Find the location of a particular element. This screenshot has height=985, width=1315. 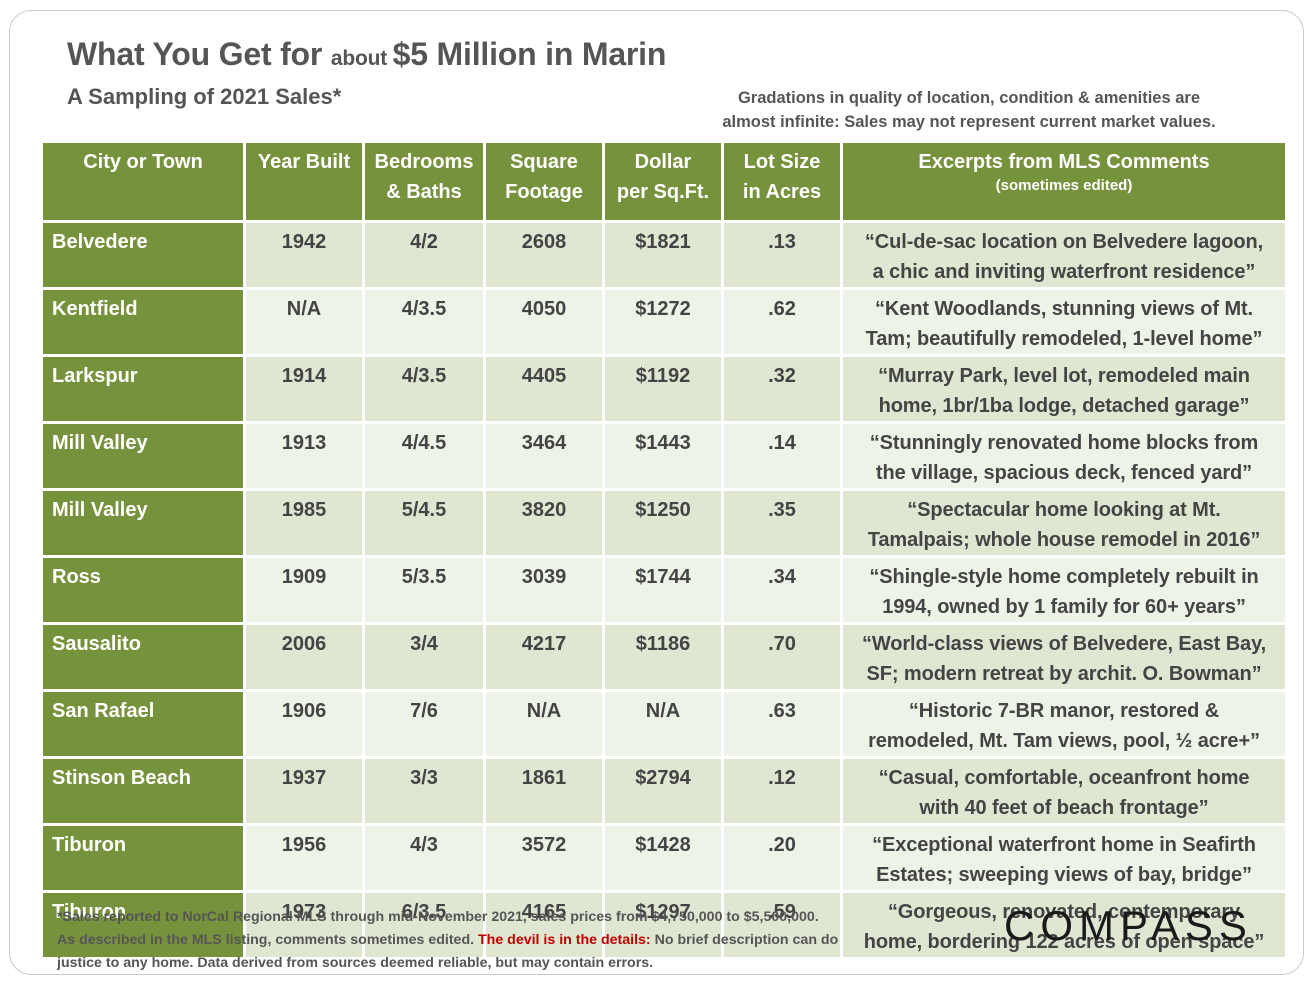

cell-dollar: $1250 is located at coordinates (663, 523).